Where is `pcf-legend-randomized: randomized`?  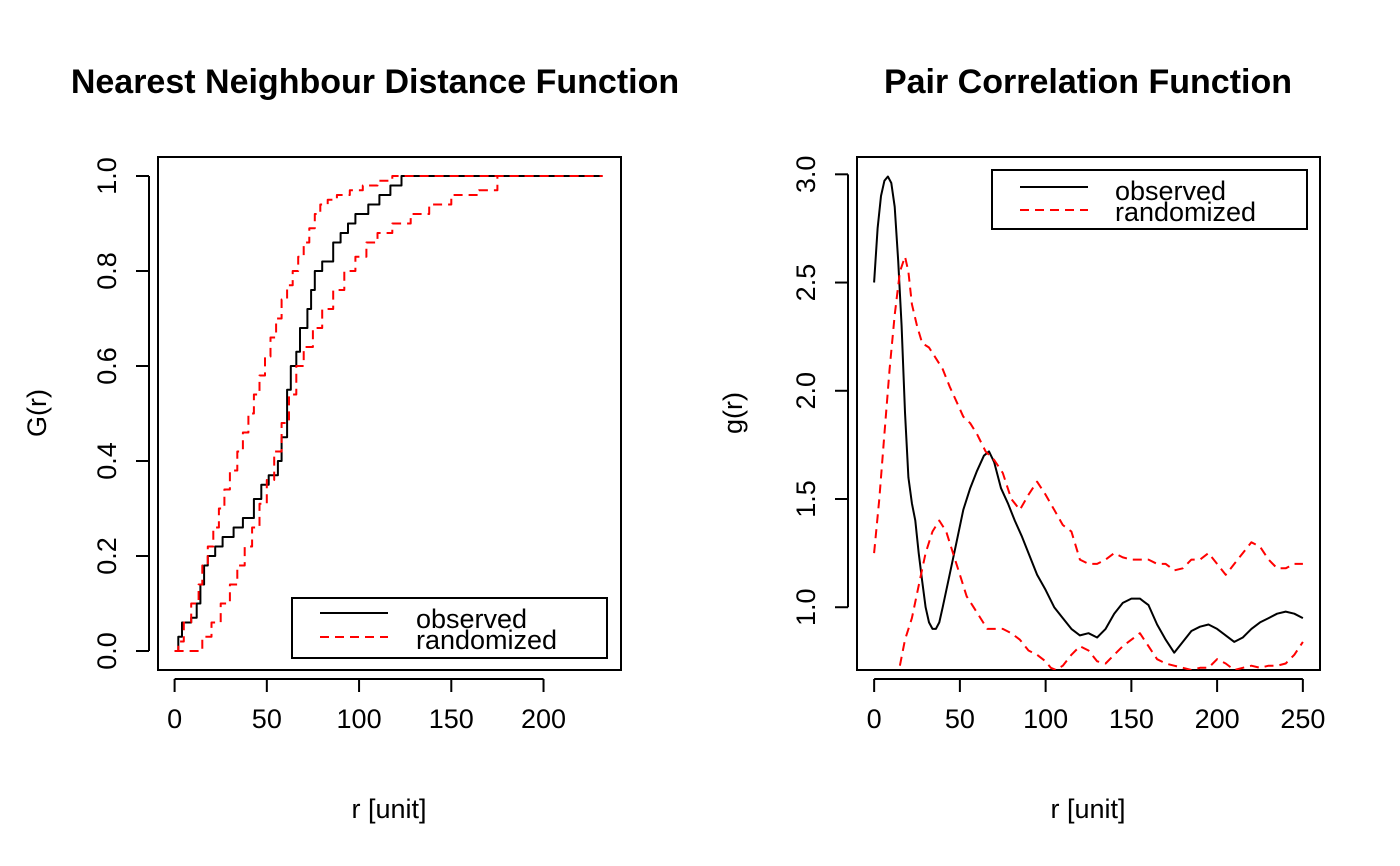 pcf-legend-randomized: randomized is located at coordinates (1185, 212).